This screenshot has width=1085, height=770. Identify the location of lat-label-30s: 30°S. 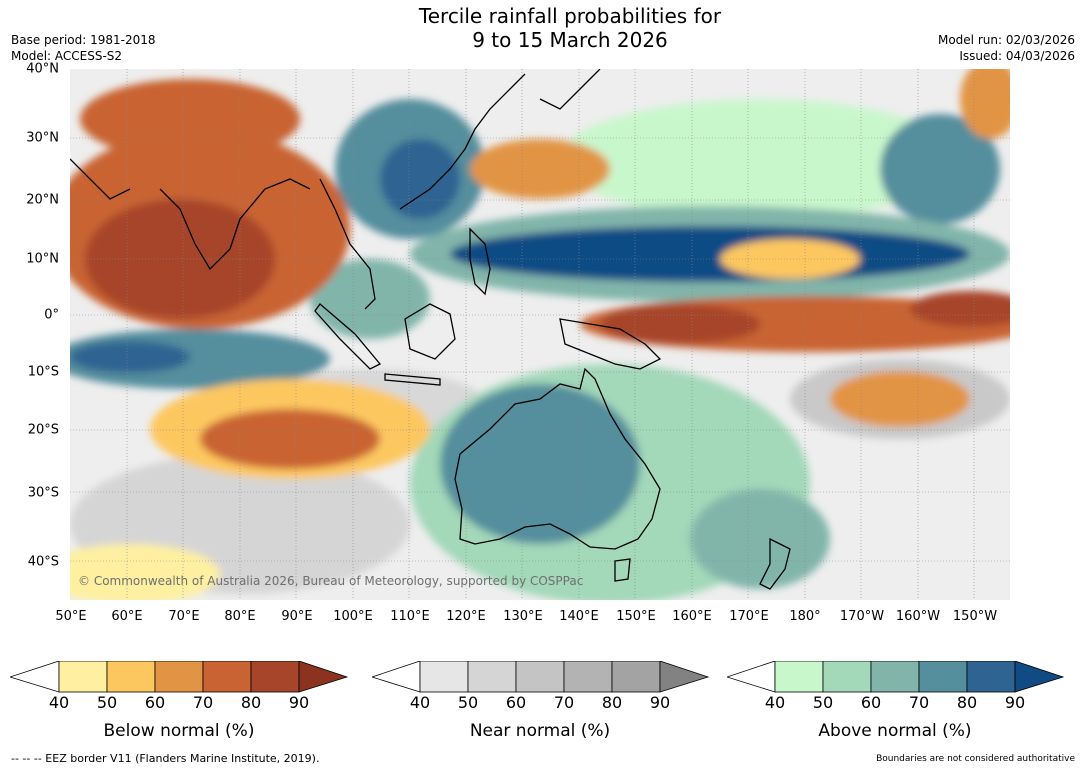
(43, 493).